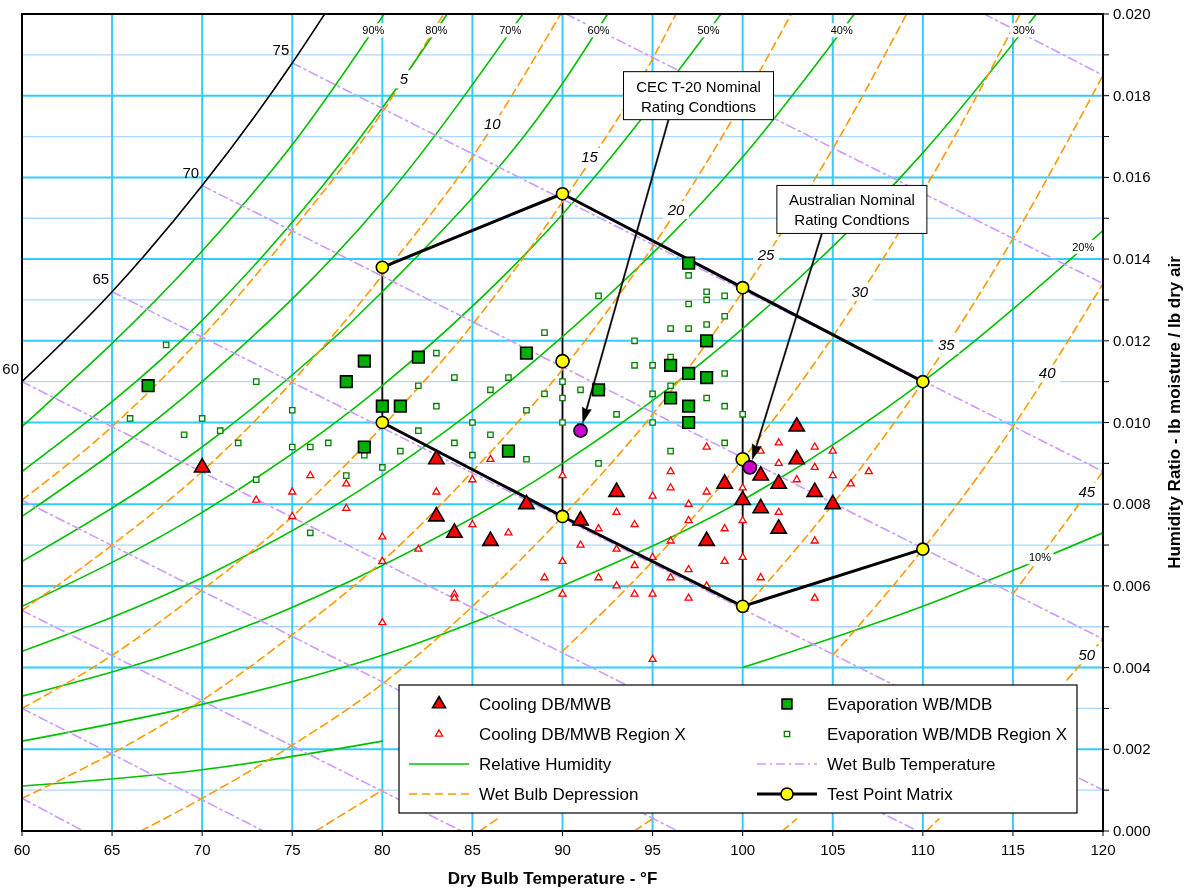 The height and width of the screenshot is (892, 1188). What do you see at coordinates (545, 764) in the screenshot?
I see `legend-label: Relative Humidity` at bounding box center [545, 764].